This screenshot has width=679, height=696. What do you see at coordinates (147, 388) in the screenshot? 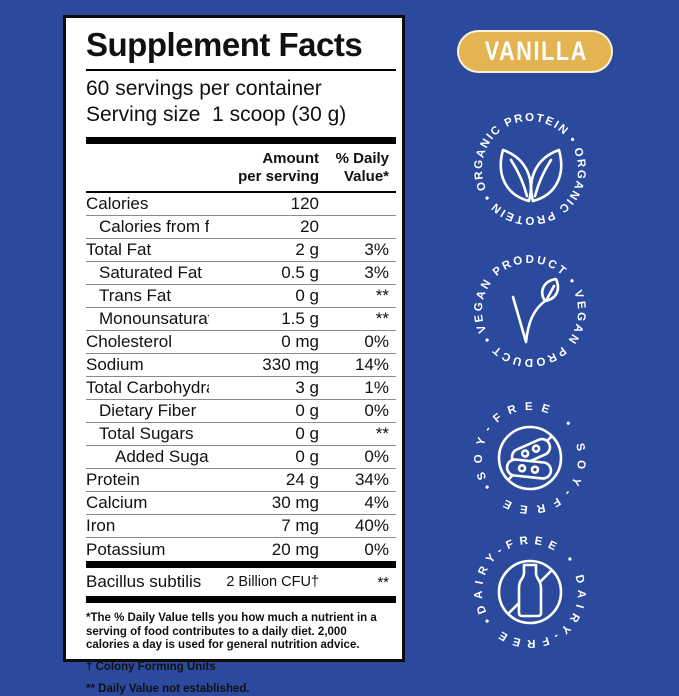
I see `nutrient-name: Total Carbohydrate` at bounding box center [147, 388].